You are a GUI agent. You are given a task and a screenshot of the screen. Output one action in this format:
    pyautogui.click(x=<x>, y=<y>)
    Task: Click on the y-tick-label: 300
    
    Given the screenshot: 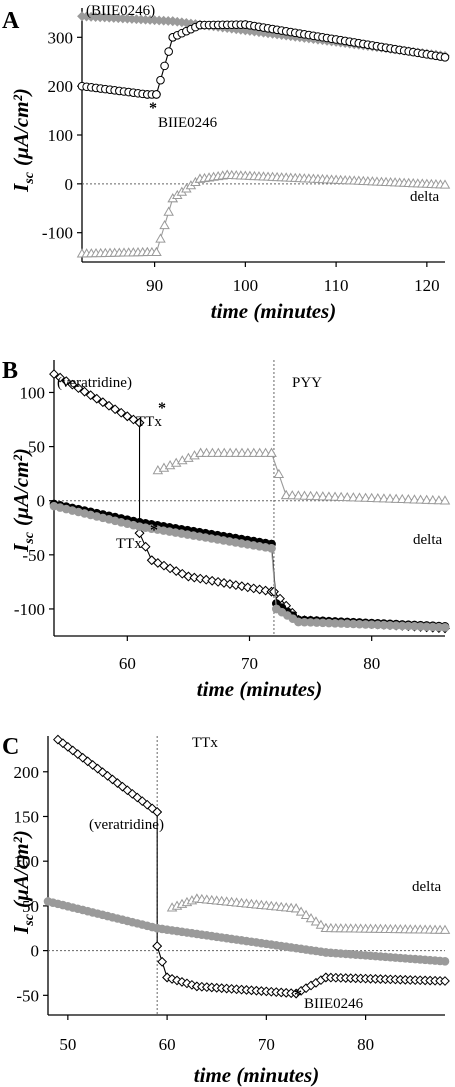 What is the action you would take?
    pyautogui.click(x=61, y=37)
    